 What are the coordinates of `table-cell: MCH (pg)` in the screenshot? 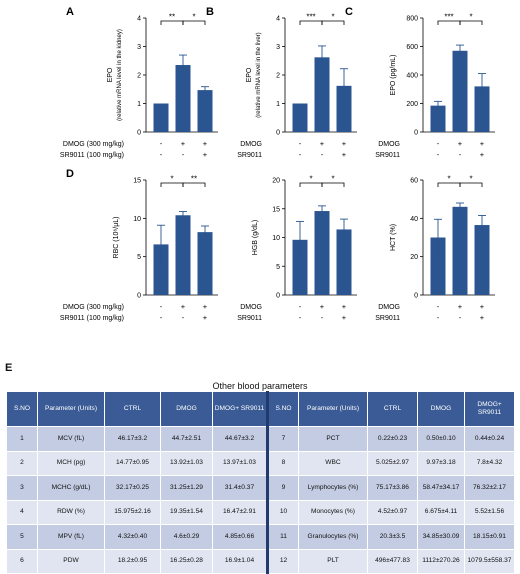 It's located at (71, 463).